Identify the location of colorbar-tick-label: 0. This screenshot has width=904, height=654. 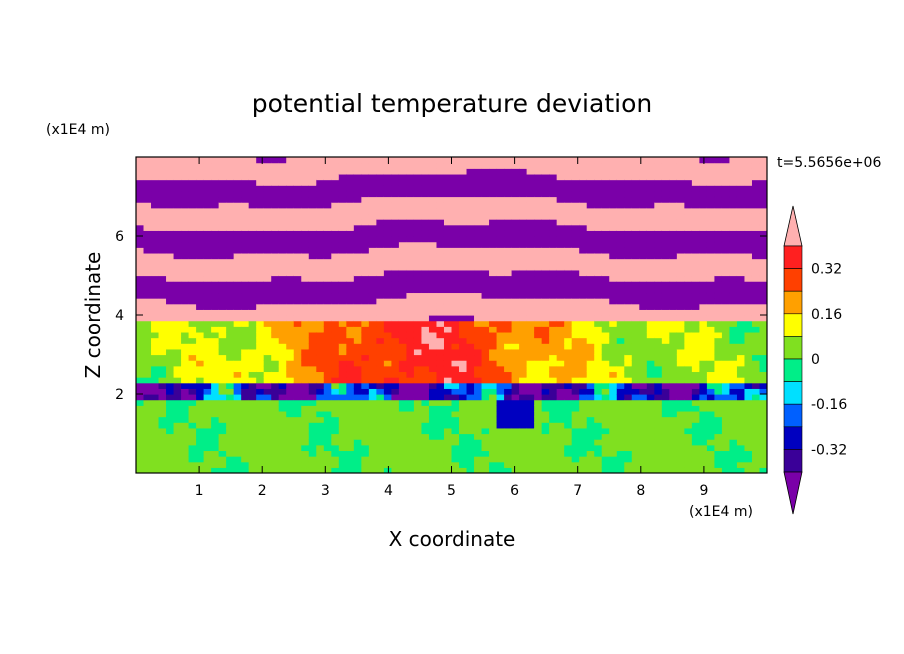
(815, 360).